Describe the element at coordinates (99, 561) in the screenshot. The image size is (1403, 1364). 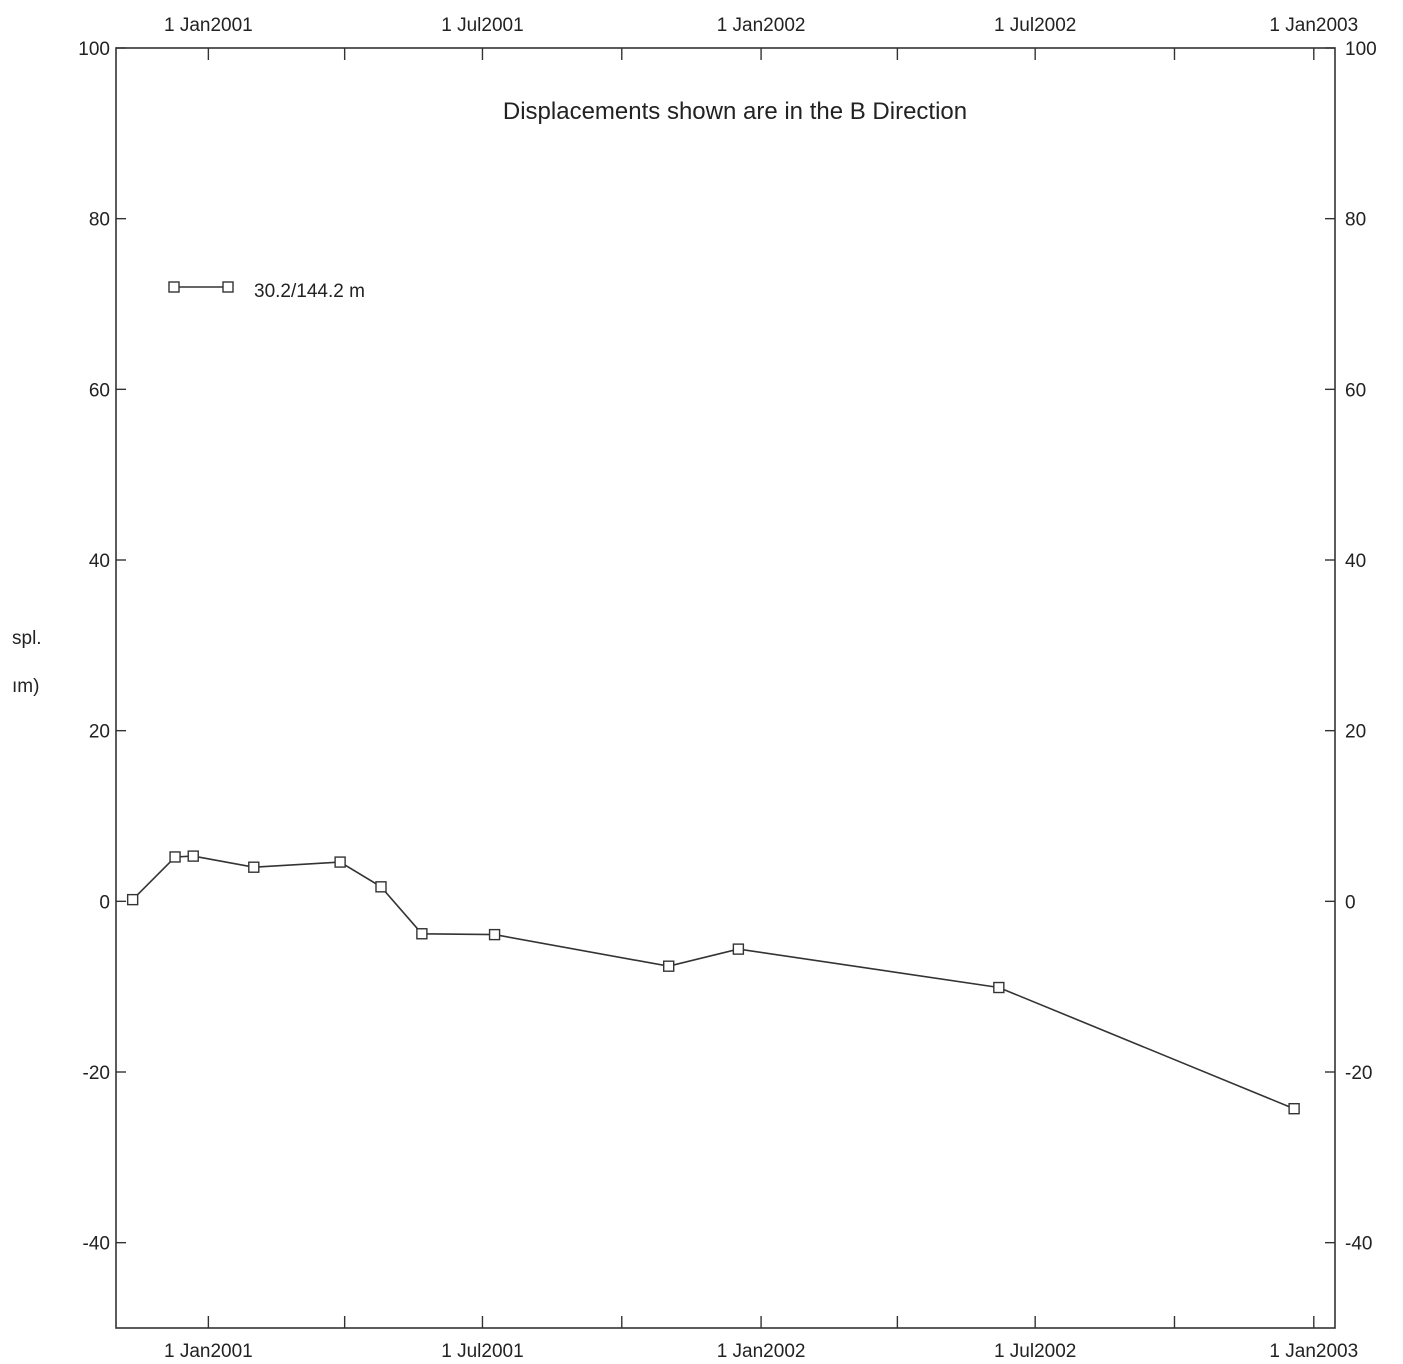
I see `y-tick-label-left: 40` at that location.